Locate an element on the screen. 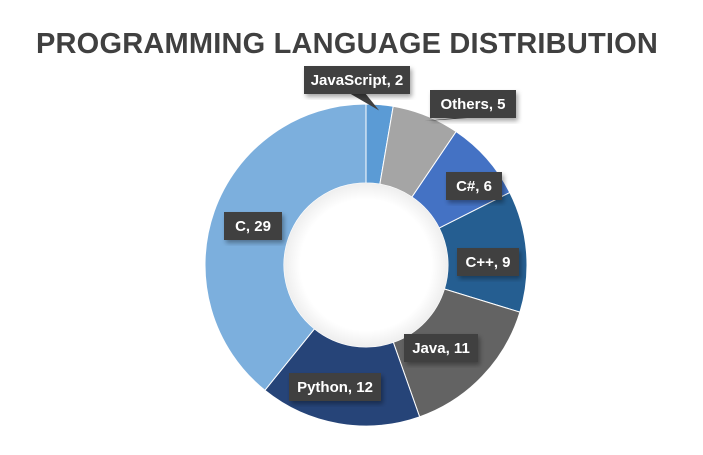 This screenshot has width=703, height=455. label-text: Java, 11 is located at coordinates (441, 348).